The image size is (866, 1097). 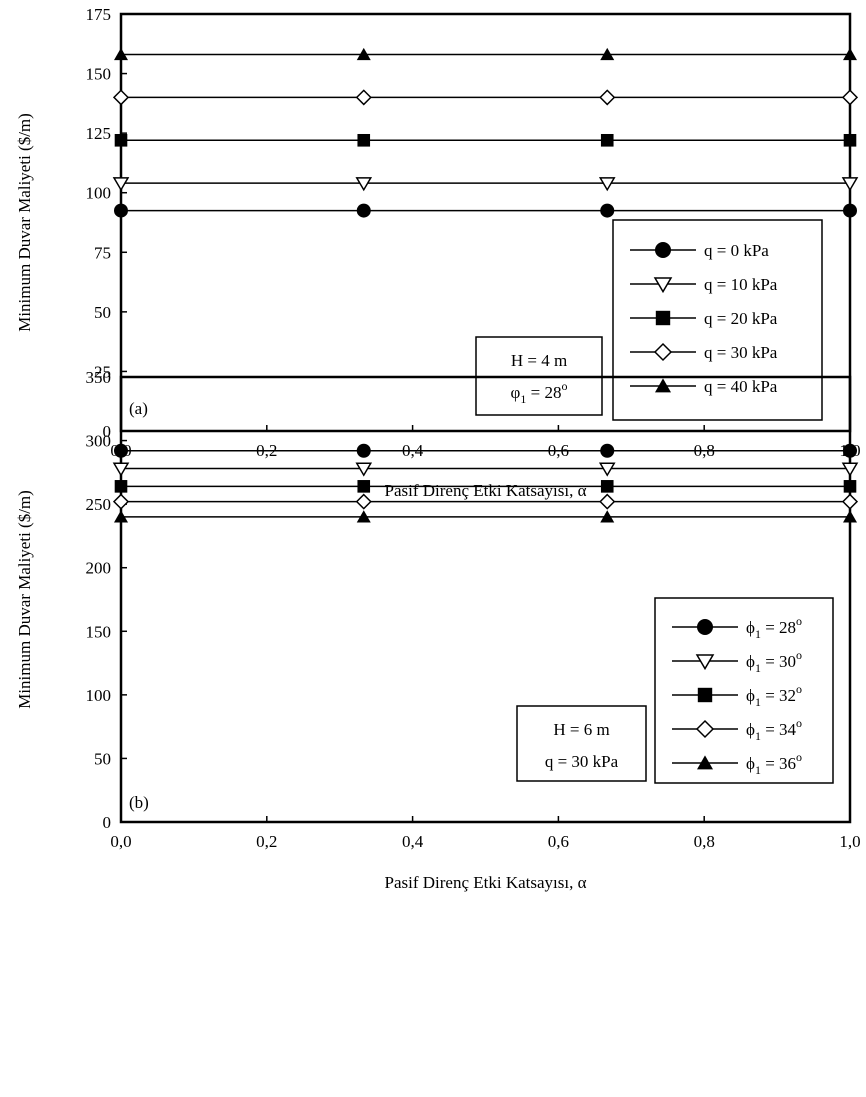 I want to click on legend-label: ϕ1 = 30o, so click(x=774, y=661).